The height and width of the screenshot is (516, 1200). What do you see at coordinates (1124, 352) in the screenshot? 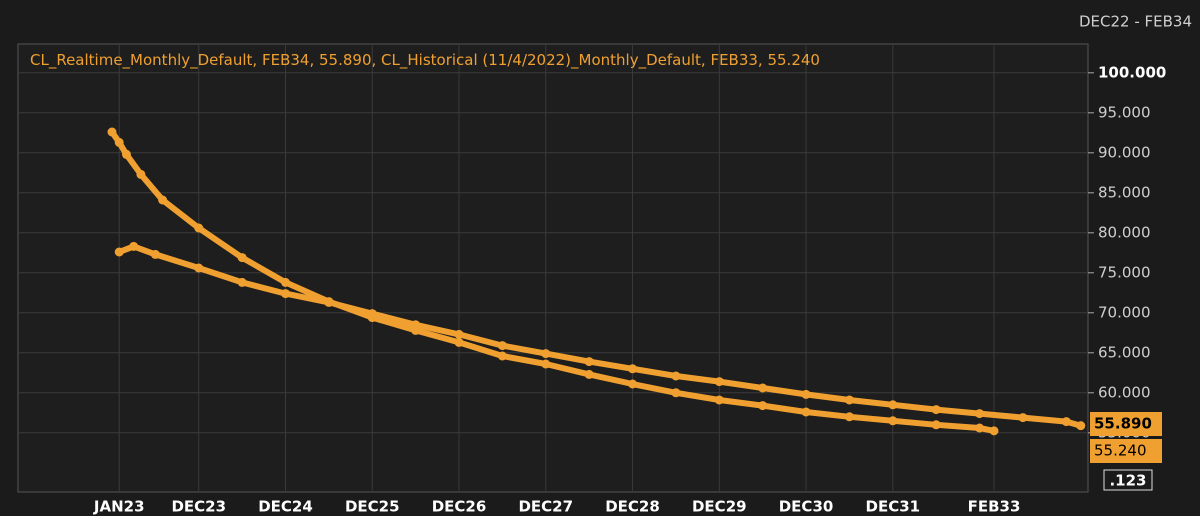
I see `y-tick-label: 65.000` at bounding box center [1124, 352].